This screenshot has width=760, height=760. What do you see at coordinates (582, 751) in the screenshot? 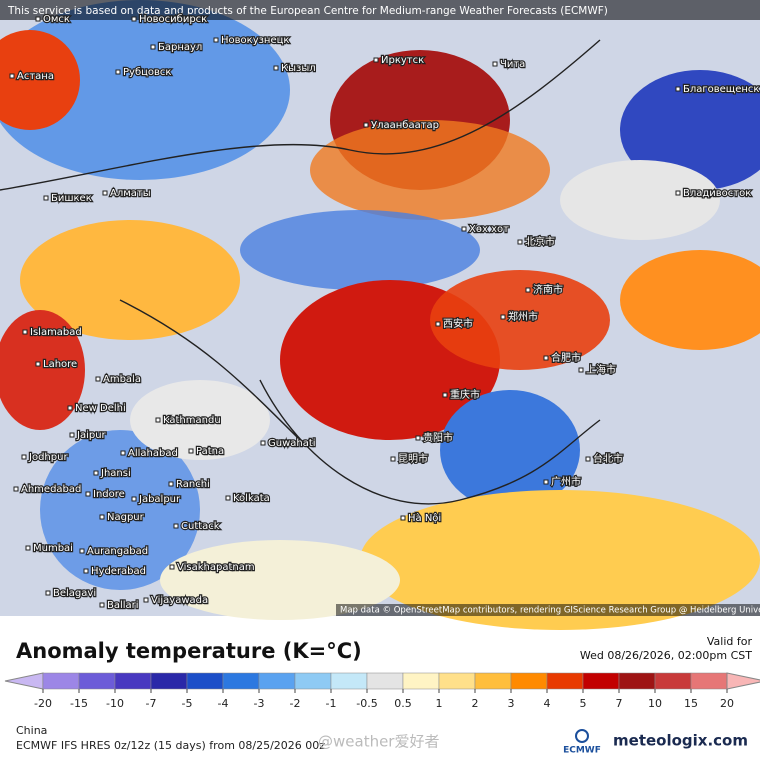
I see `logo-ecmwf: ECMWF` at bounding box center [582, 751].